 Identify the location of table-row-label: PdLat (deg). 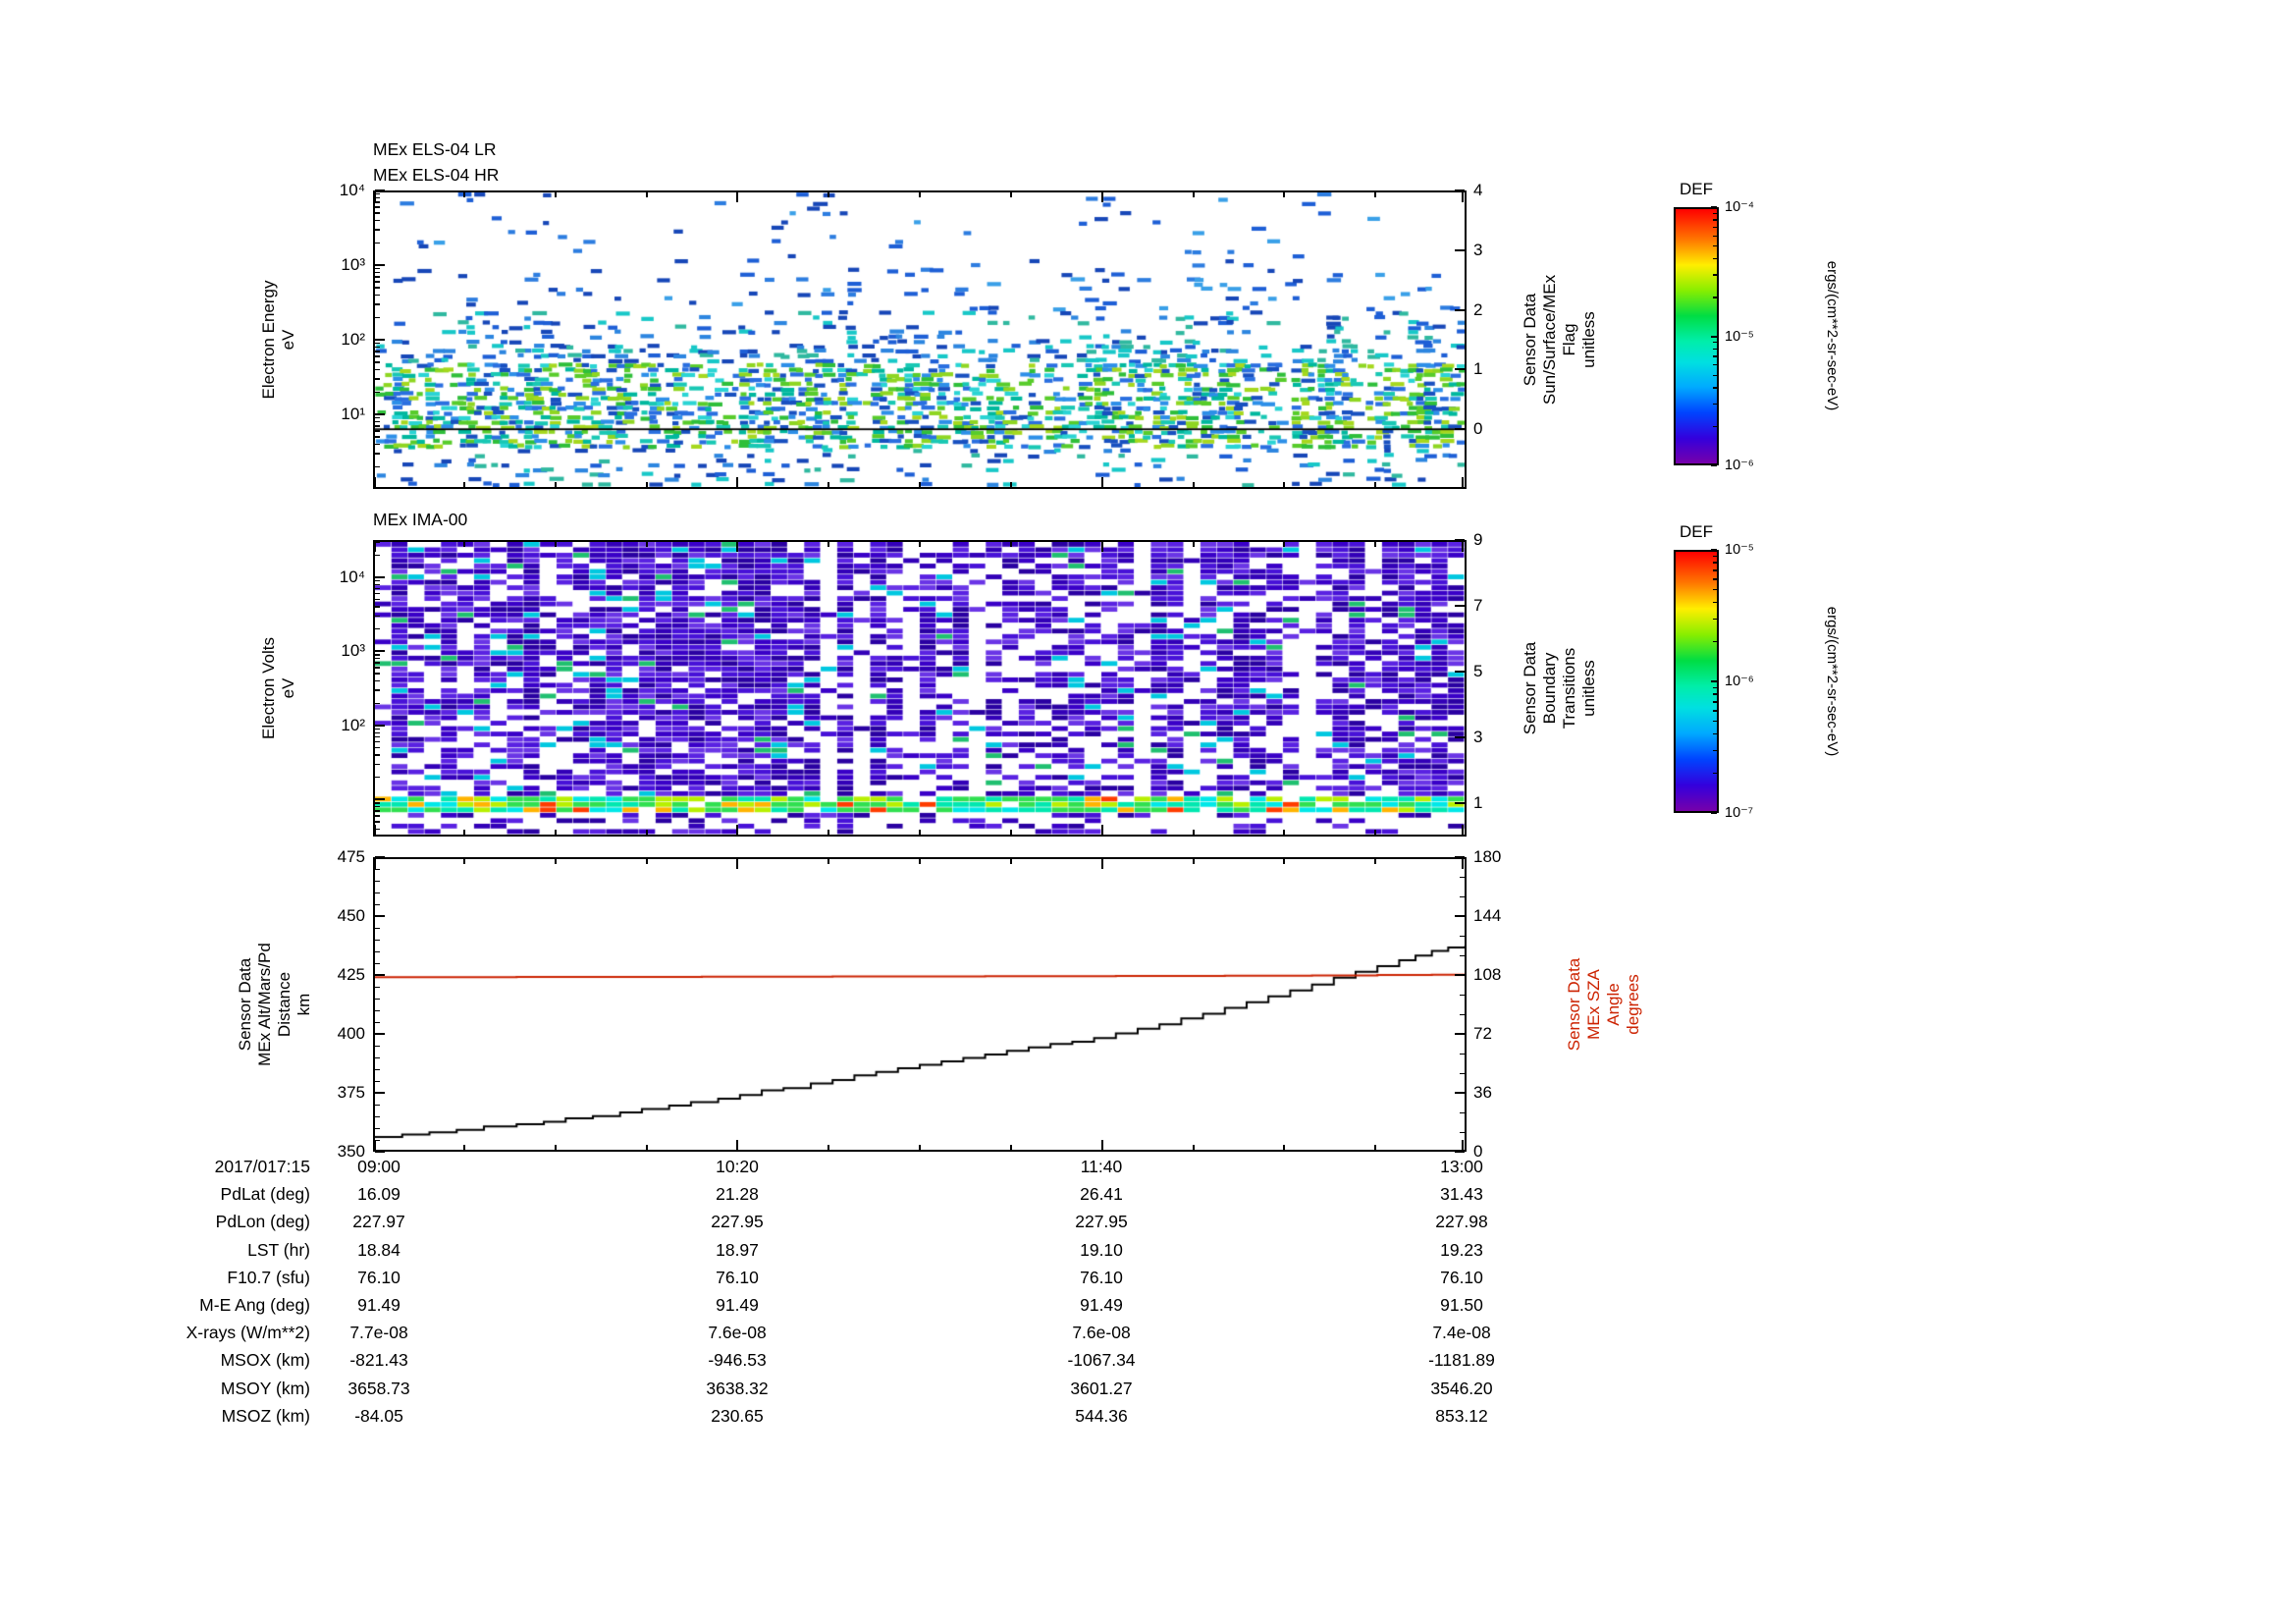
(265, 1194).